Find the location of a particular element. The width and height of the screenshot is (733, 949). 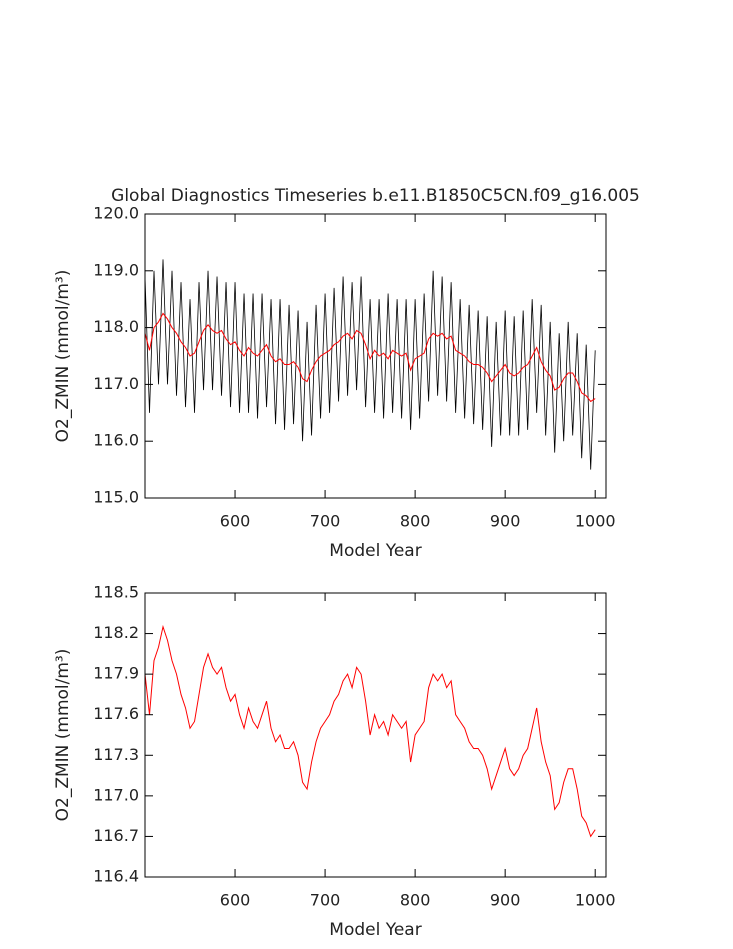

y-tick-label: 116.7 is located at coordinates (116, 835).